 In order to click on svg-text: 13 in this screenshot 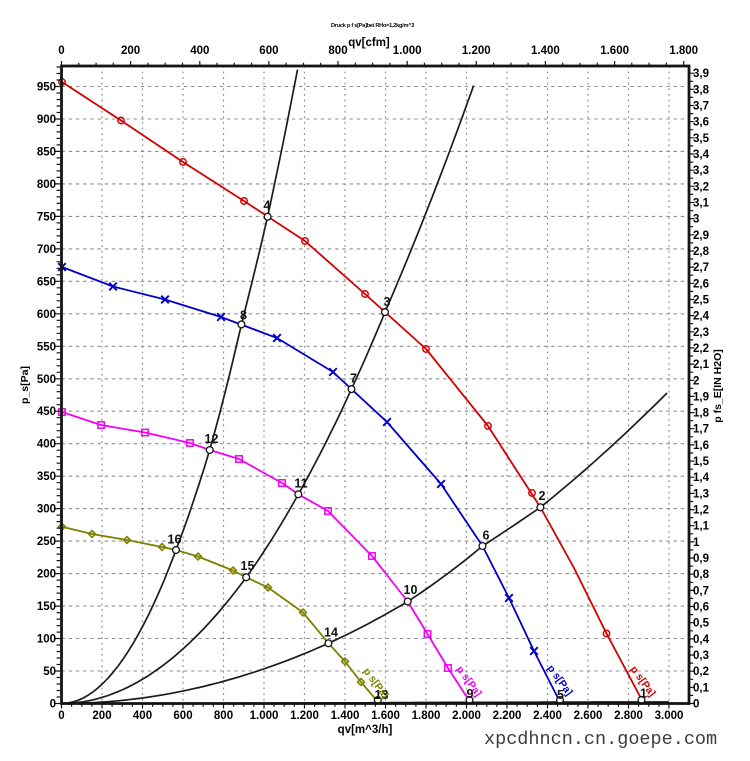, I will do `click(382, 695)`.